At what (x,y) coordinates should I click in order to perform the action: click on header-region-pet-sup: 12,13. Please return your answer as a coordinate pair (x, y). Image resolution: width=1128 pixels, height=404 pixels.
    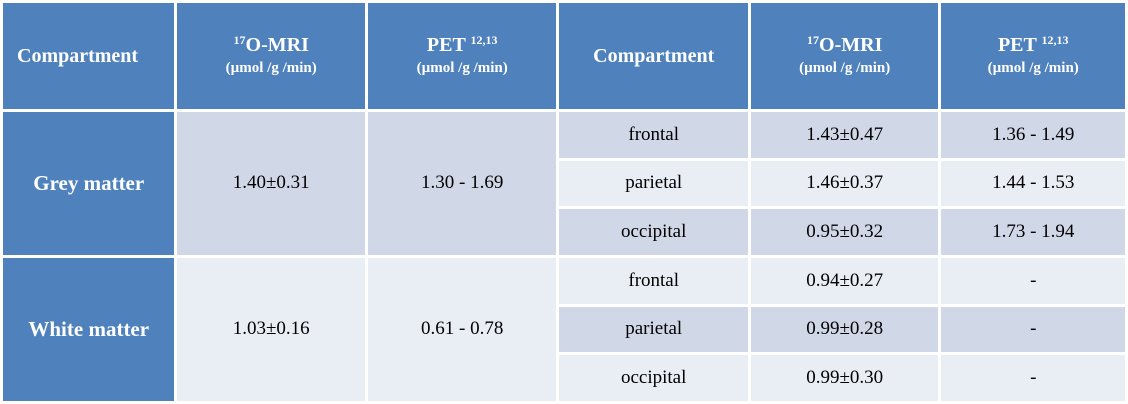
    Looking at the image, I should click on (1055, 40).